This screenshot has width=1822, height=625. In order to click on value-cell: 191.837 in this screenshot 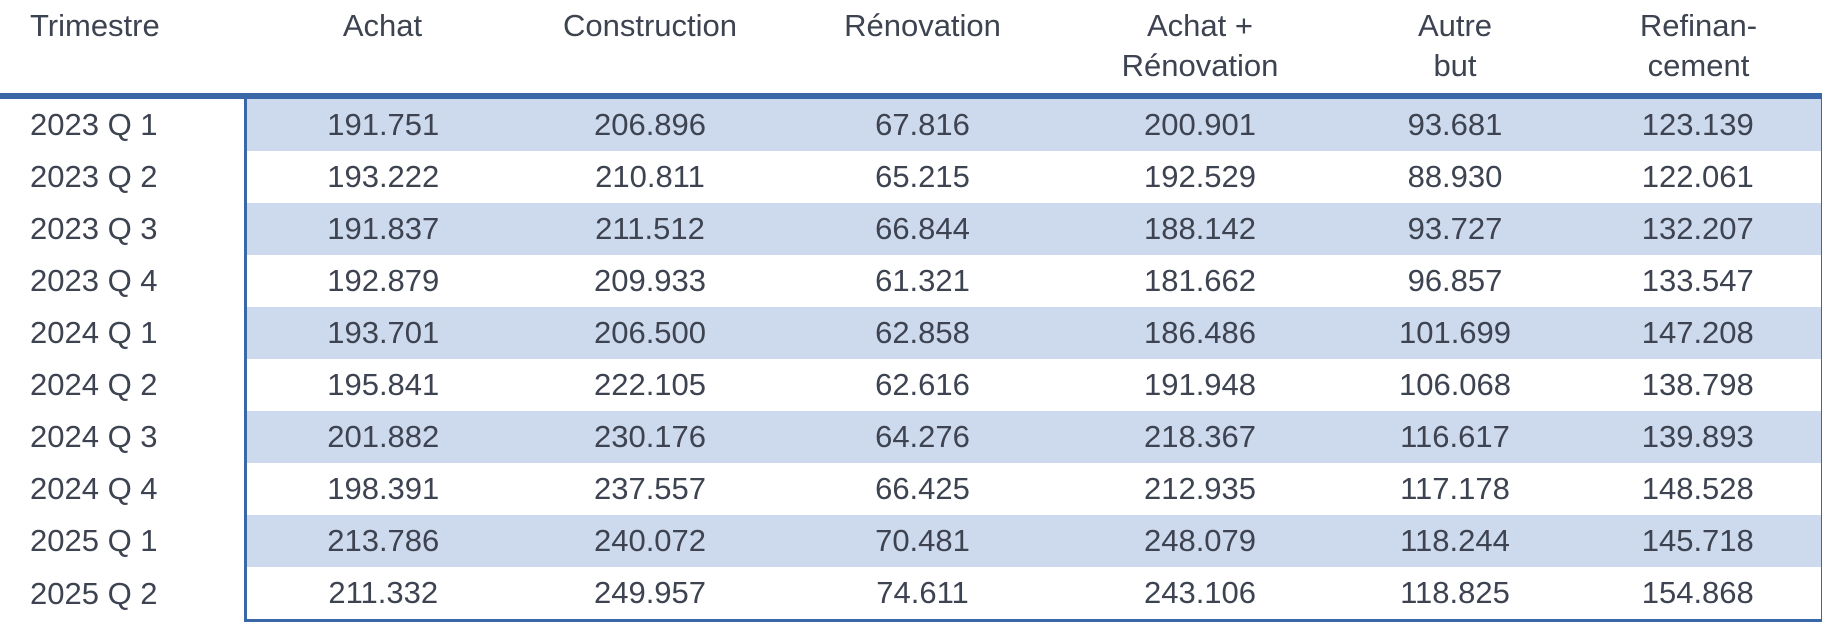, I will do `click(381, 229)`.